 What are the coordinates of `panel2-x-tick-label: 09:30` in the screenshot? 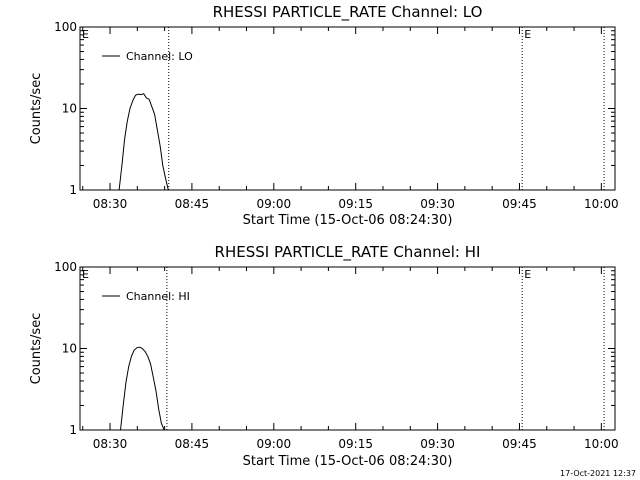 It's located at (437, 444).